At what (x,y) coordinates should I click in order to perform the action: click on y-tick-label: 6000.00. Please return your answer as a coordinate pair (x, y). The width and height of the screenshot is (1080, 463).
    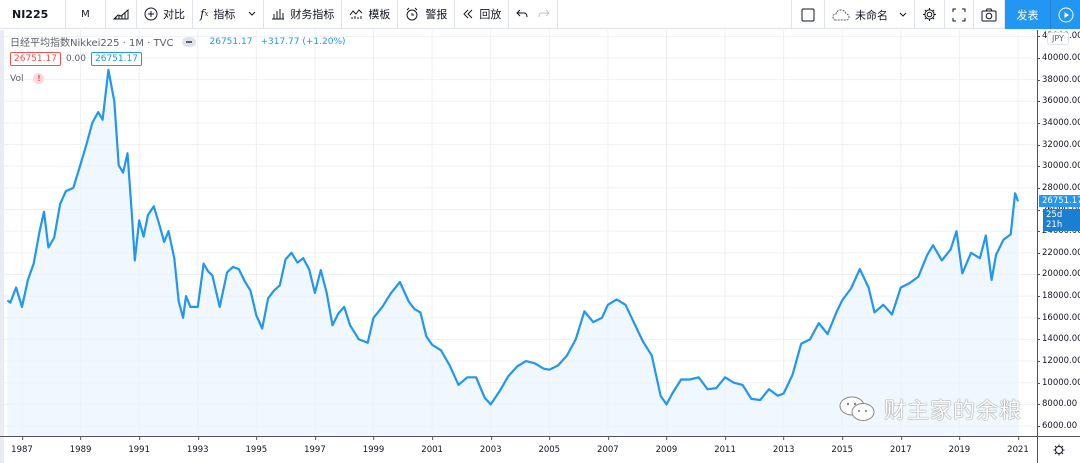
    Looking at the image, I should click on (1057, 426).